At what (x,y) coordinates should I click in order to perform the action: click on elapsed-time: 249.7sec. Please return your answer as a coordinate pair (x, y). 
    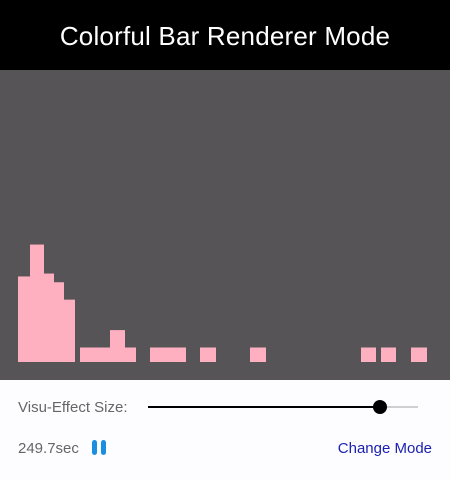
    Looking at the image, I should click on (48, 448).